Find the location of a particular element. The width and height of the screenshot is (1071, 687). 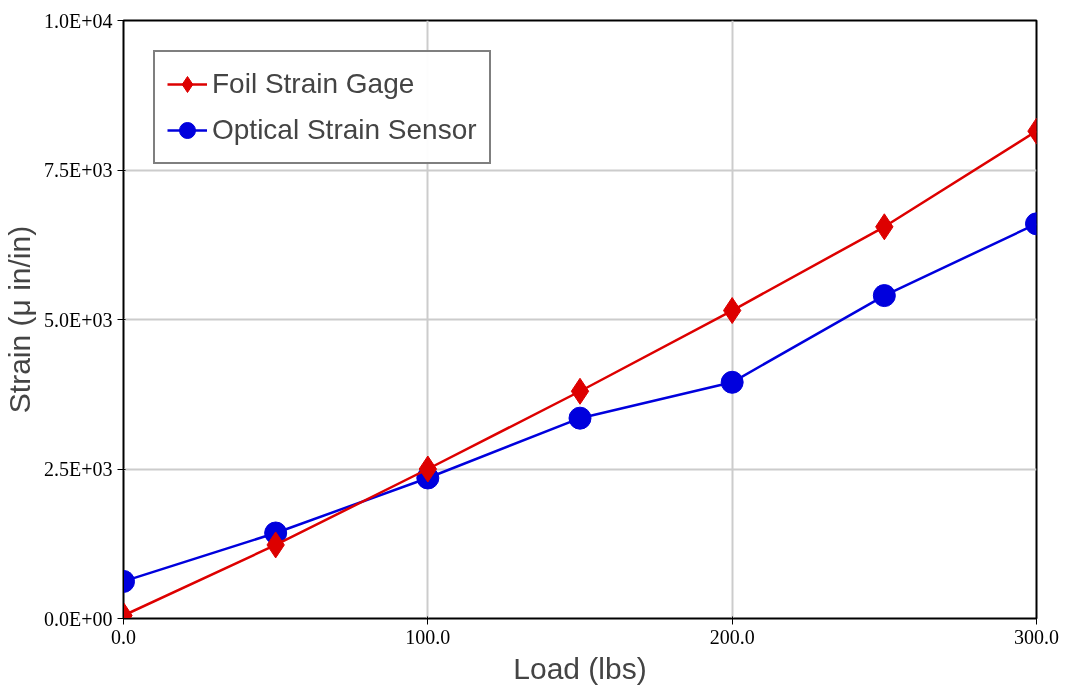

y-tick-label: 0.0E+00 is located at coordinates (78, 618).